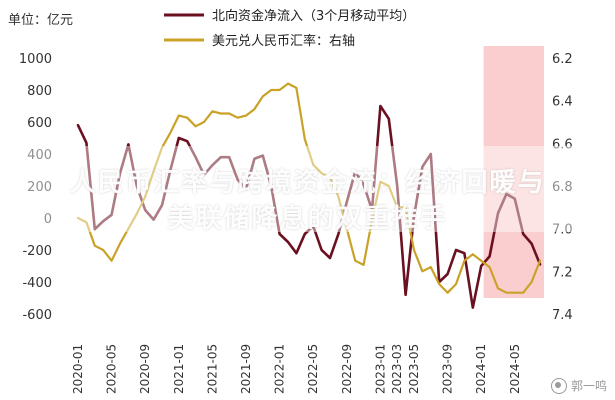 The width and height of the screenshot is (615, 400). I want to click on left-axis: 1000 800 600 400 200 0 -200 -400 -600, so click(35, 187).